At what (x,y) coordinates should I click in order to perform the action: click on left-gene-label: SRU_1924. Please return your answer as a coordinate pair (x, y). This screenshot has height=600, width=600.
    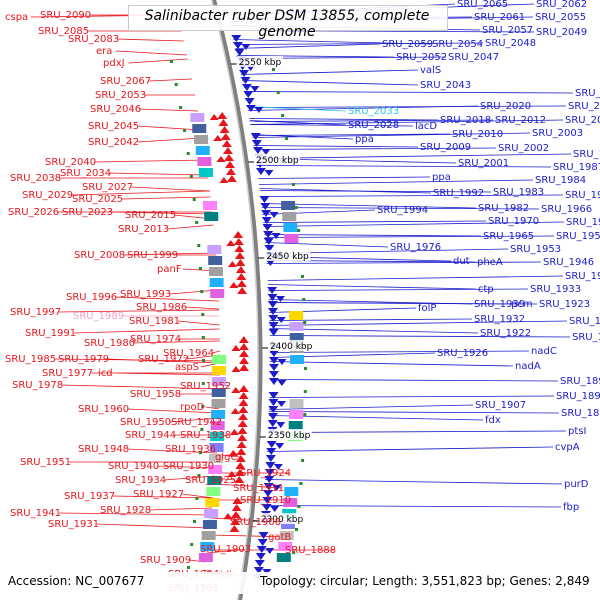
    Looking at the image, I should click on (265, 473).